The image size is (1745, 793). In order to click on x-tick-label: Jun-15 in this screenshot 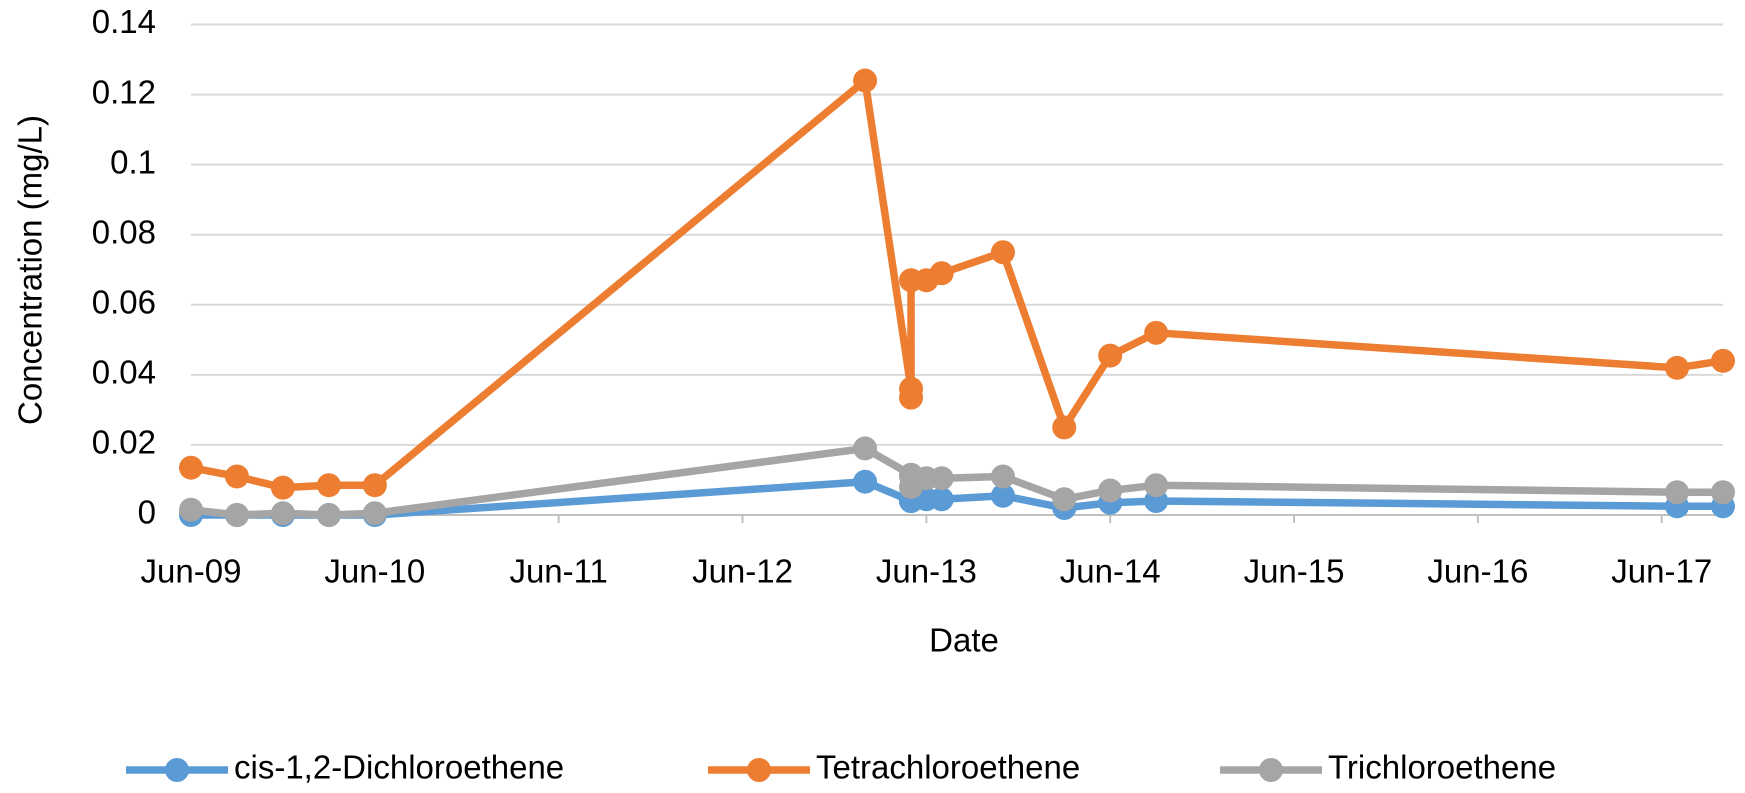, I will do `click(1294, 571)`.